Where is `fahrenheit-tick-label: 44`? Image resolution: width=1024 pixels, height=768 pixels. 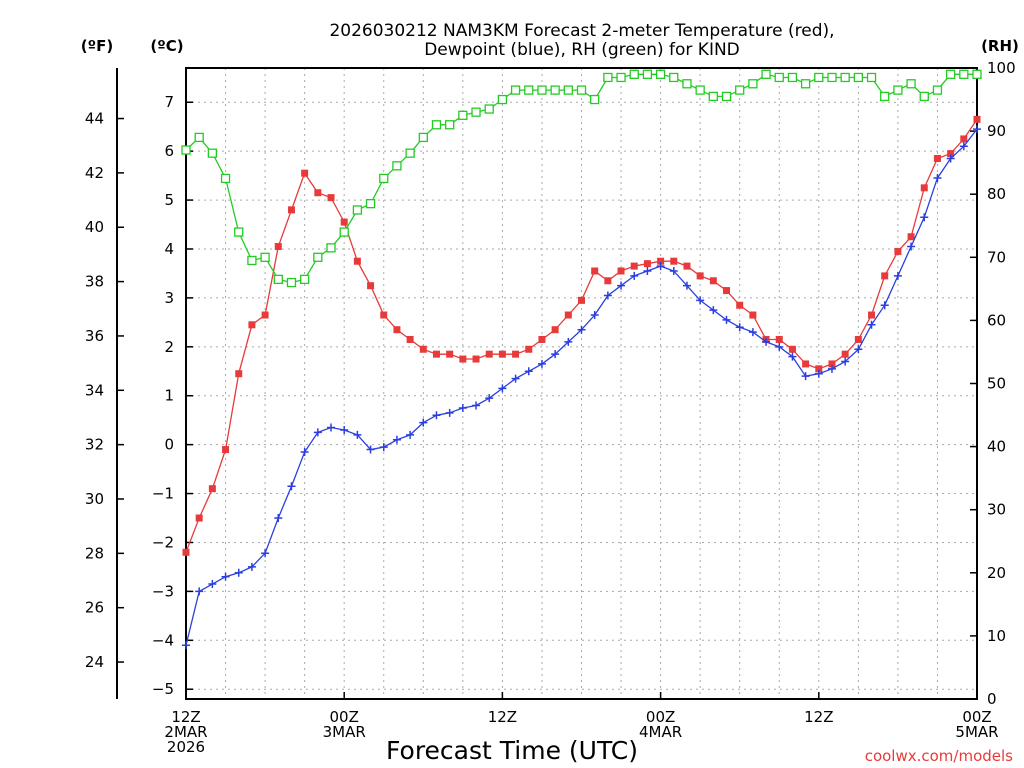 fahrenheit-tick-label: 44 is located at coordinates (94, 119).